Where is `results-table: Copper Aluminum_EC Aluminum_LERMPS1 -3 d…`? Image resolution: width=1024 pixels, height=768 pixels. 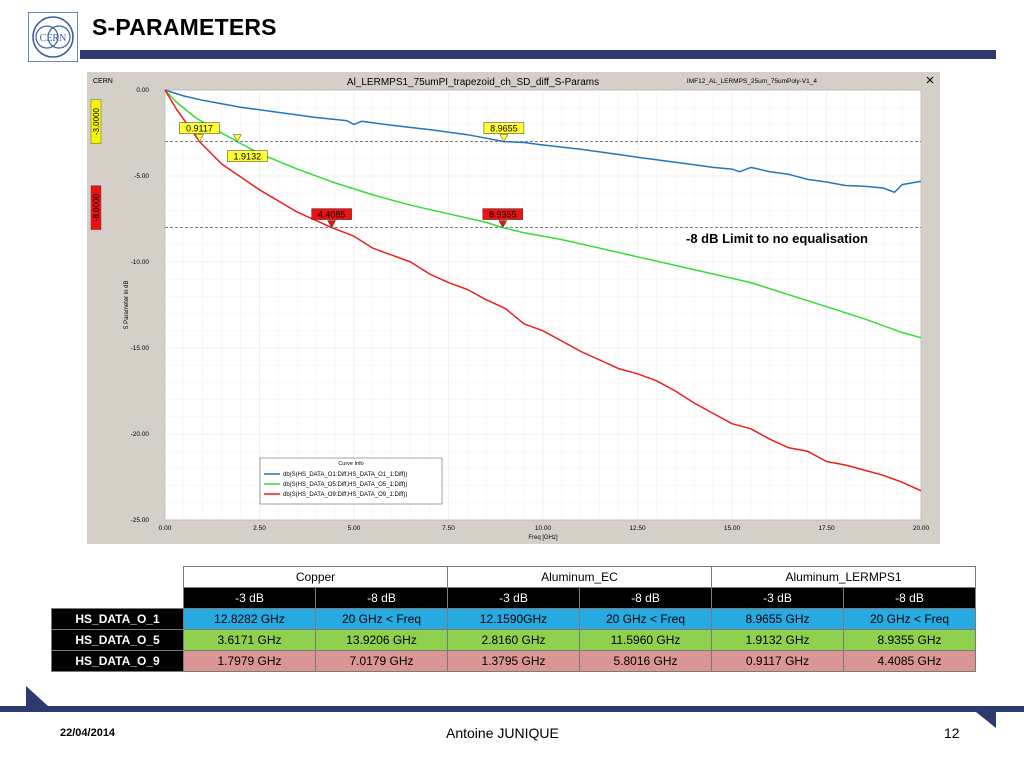
results-table: Copper Aluminum_EC Aluminum_LERMPS1 -3 d… is located at coordinates (513, 619).